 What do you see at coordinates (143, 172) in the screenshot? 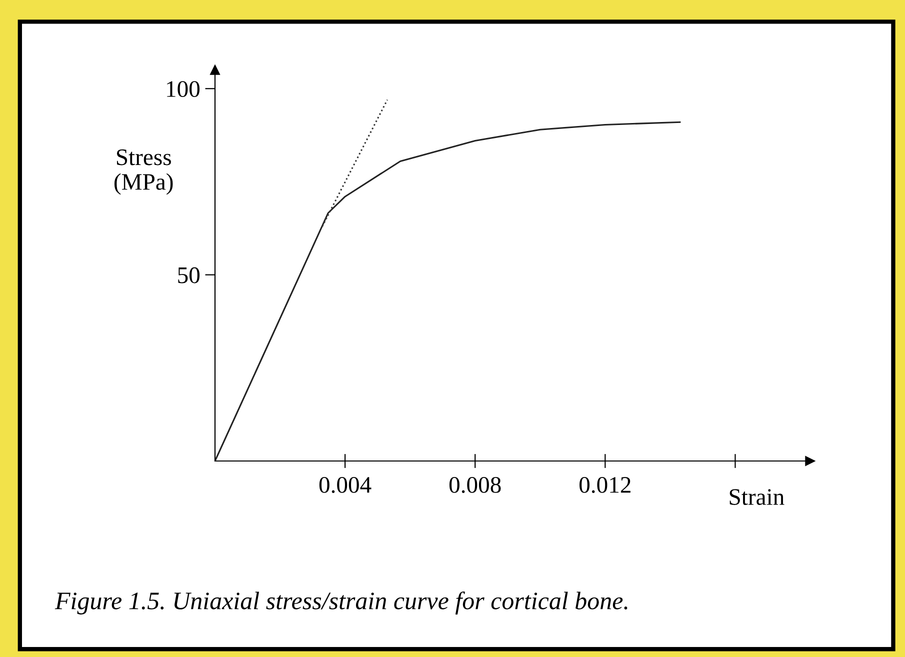
I see `y-axis-title: Stress (MPa)` at bounding box center [143, 172].